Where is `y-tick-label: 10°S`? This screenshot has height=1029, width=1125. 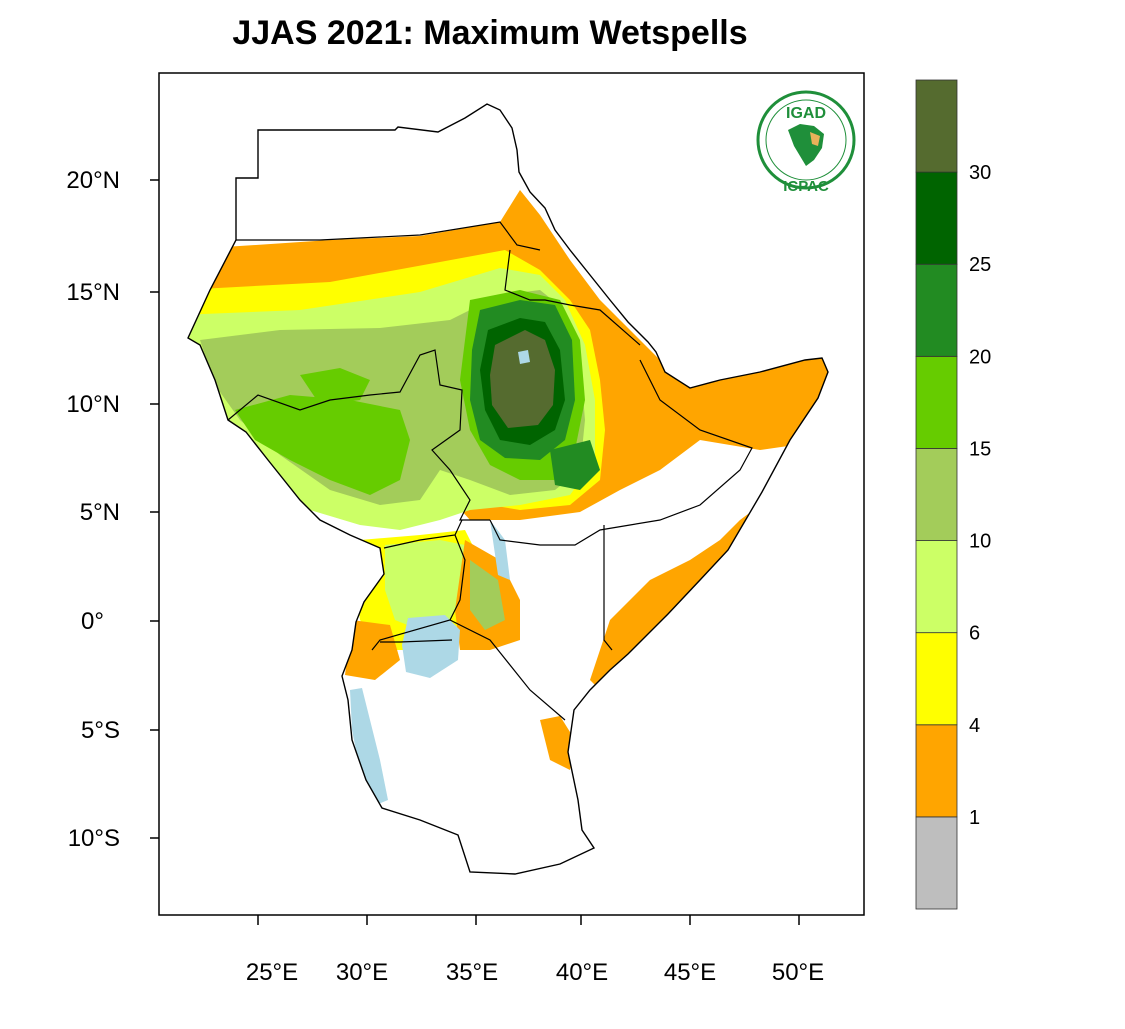 y-tick-label: 10°S is located at coordinates (94, 838).